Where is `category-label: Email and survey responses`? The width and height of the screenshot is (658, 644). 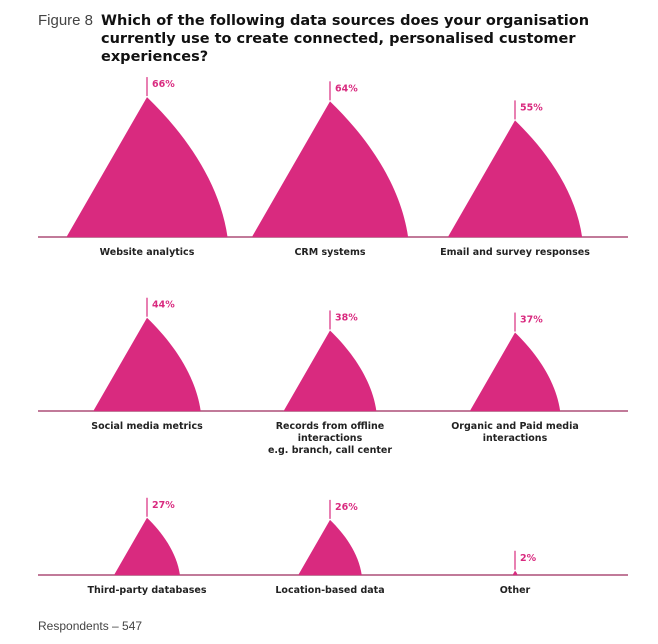
category-label: Email and survey responses is located at coordinates (515, 252).